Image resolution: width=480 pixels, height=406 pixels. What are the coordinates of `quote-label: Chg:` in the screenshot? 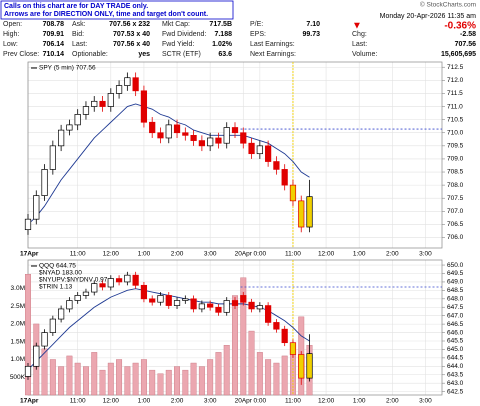 It's located at (359, 34).